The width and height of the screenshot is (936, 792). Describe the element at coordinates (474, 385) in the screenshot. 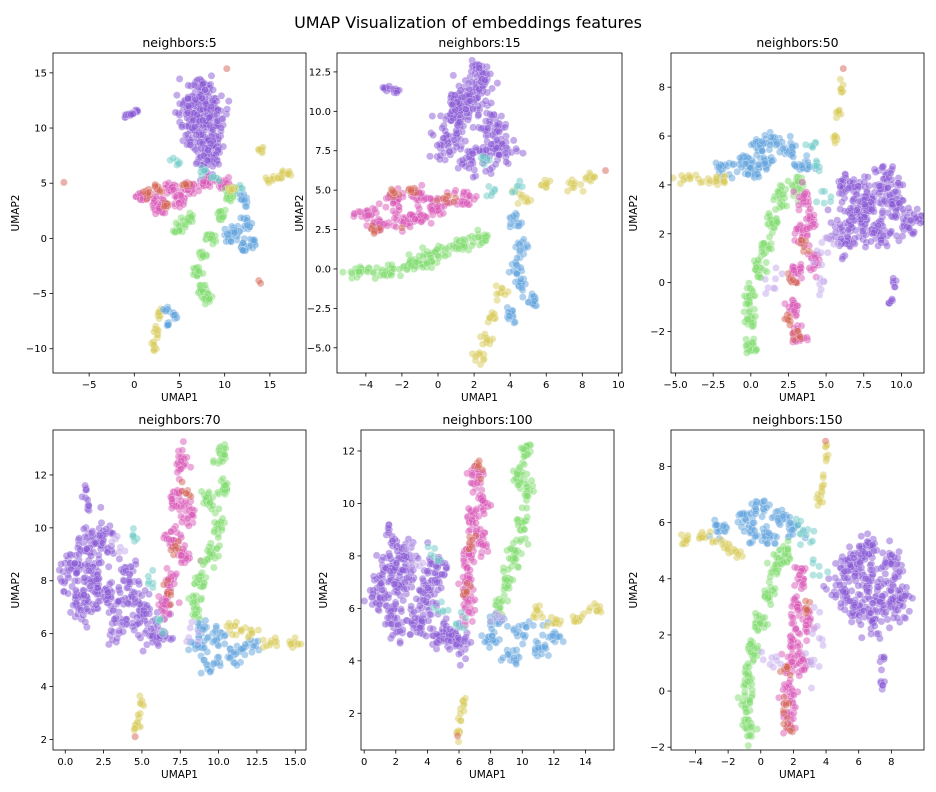

I see `x-tick-label: 2` at that location.